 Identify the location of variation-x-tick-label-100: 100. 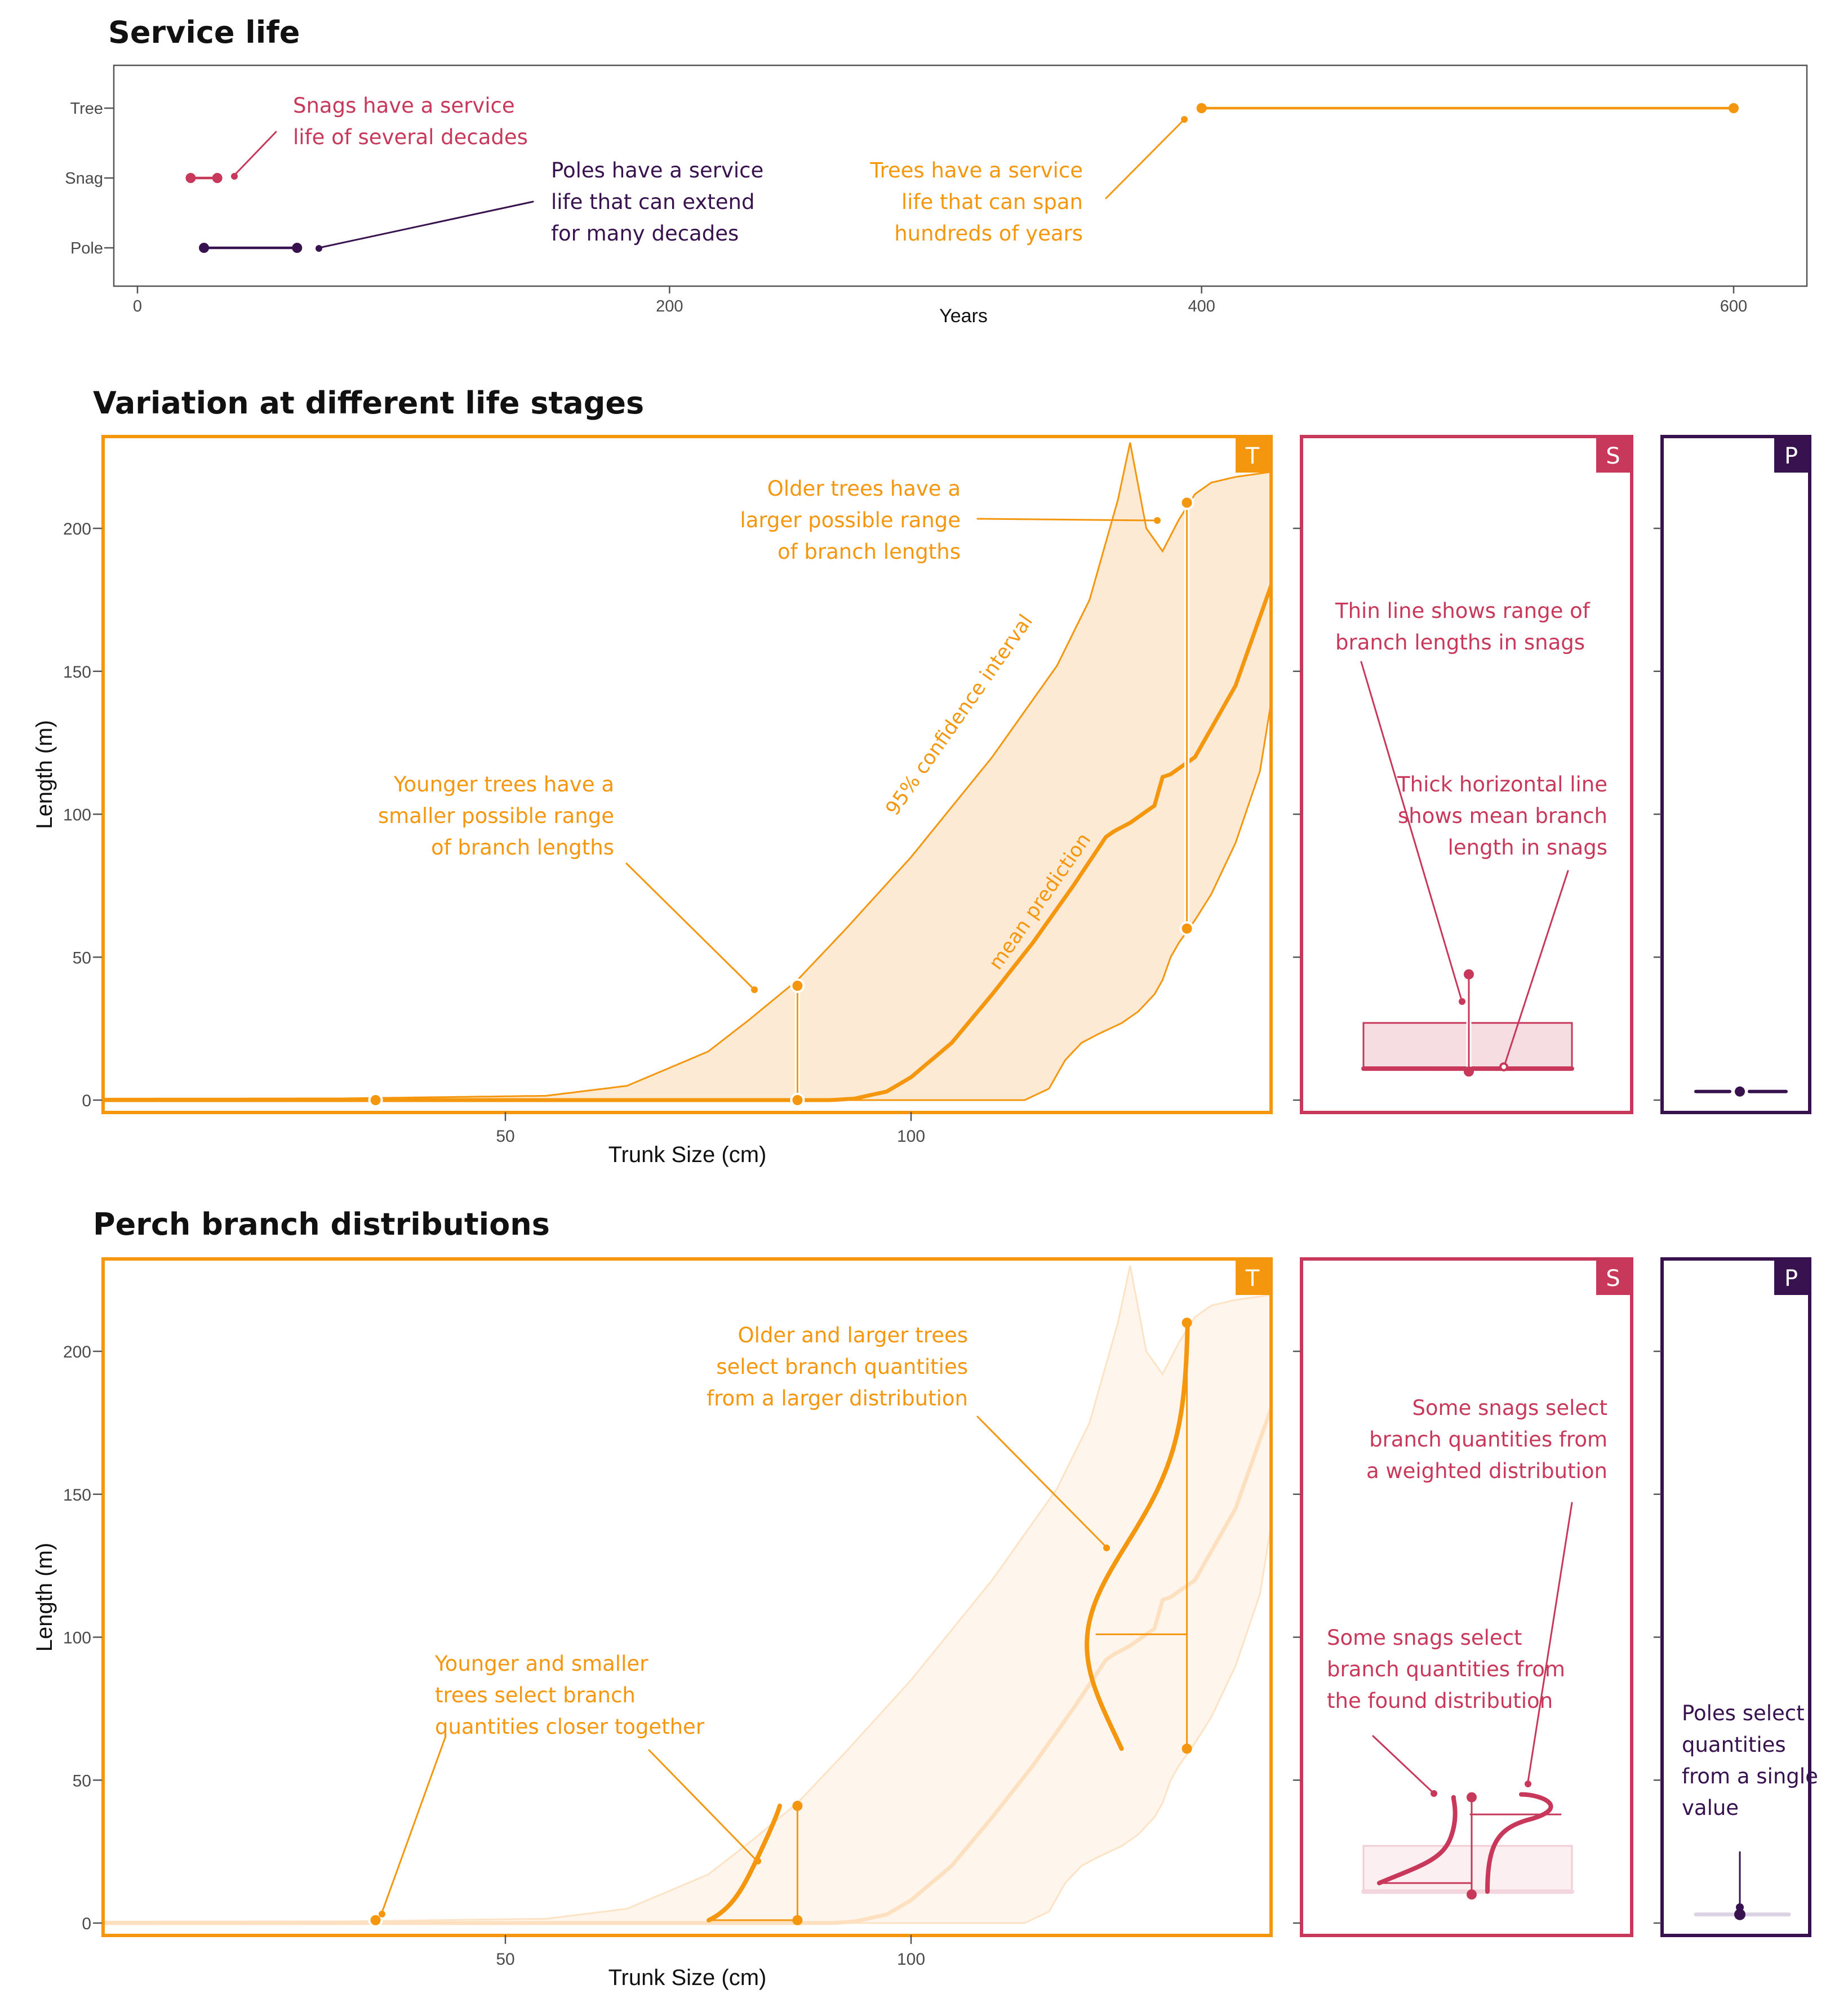
(911, 1136).